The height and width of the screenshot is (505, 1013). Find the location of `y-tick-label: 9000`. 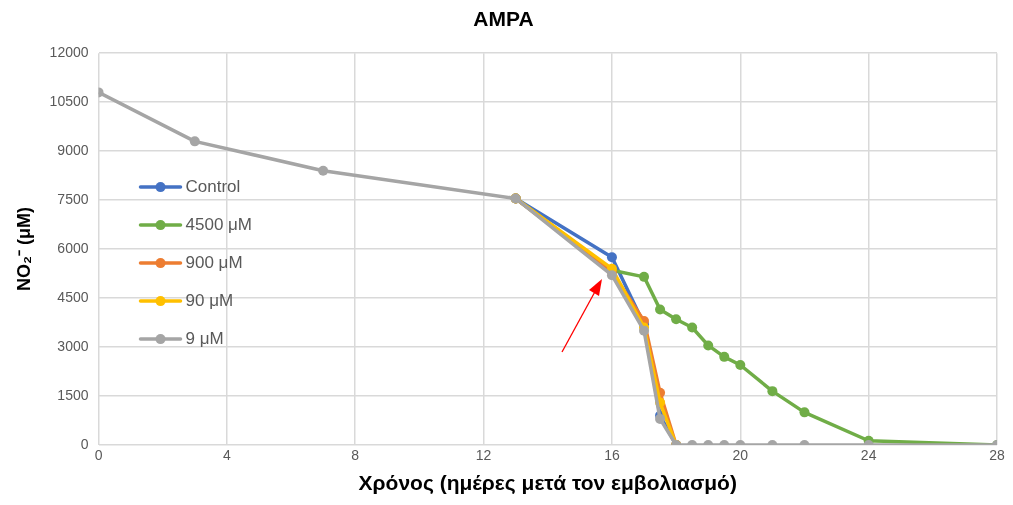

y-tick-label: 9000 is located at coordinates (73, 150).